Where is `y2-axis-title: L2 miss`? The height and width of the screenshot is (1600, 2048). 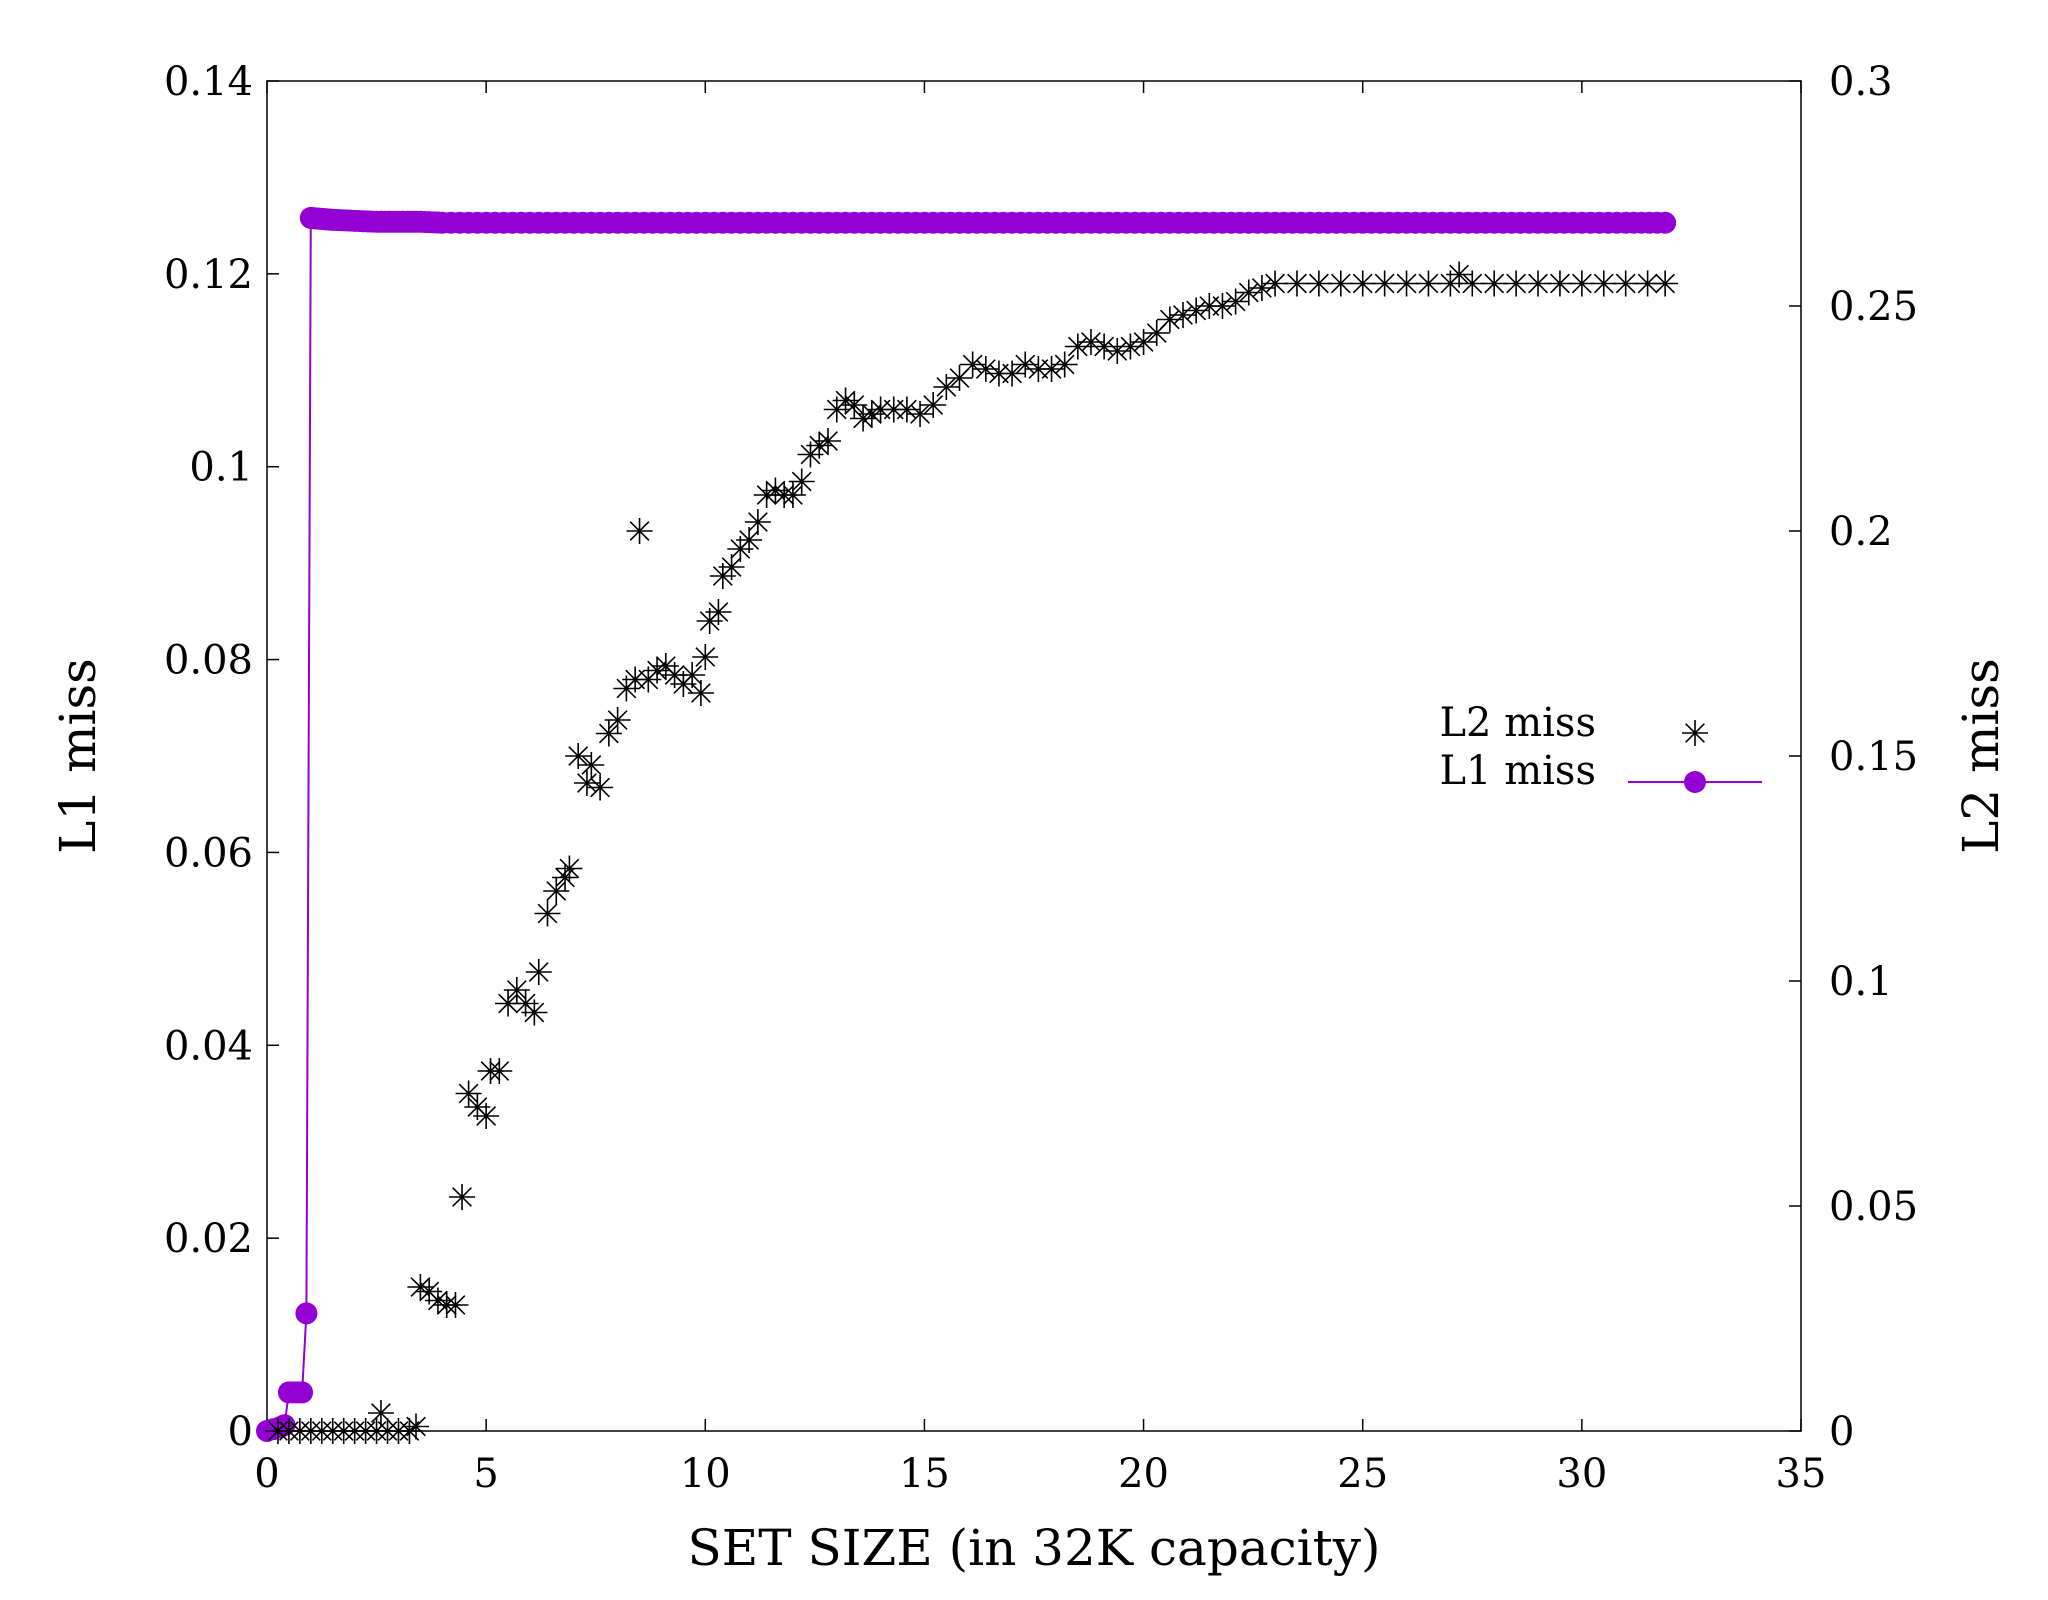 y2-axis-title: L2 miss is located at coordinates (1981, 756).